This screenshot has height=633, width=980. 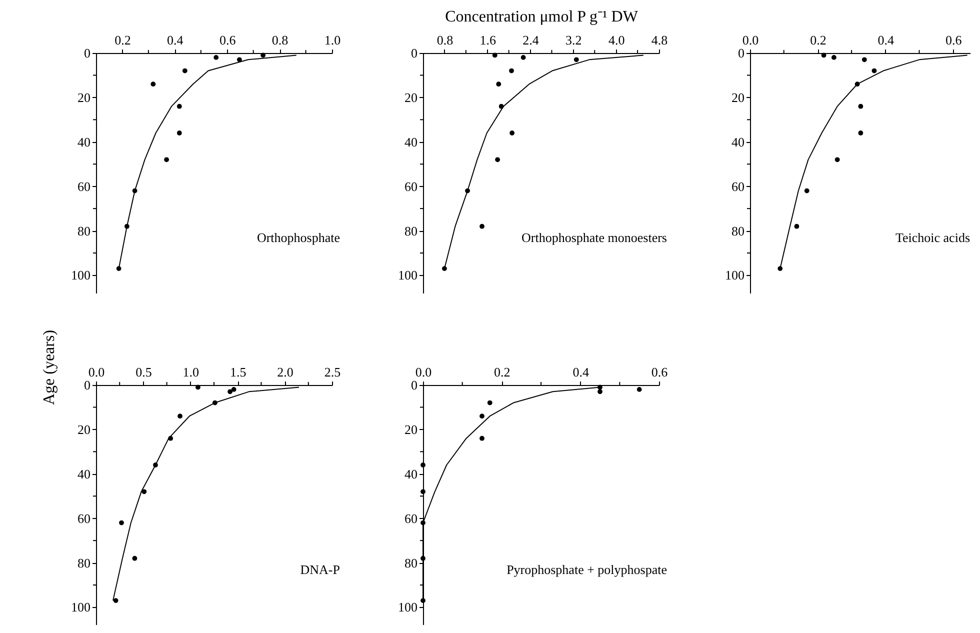 I want to click on x-tick-label: 4.8, so click(x=659, y=40).